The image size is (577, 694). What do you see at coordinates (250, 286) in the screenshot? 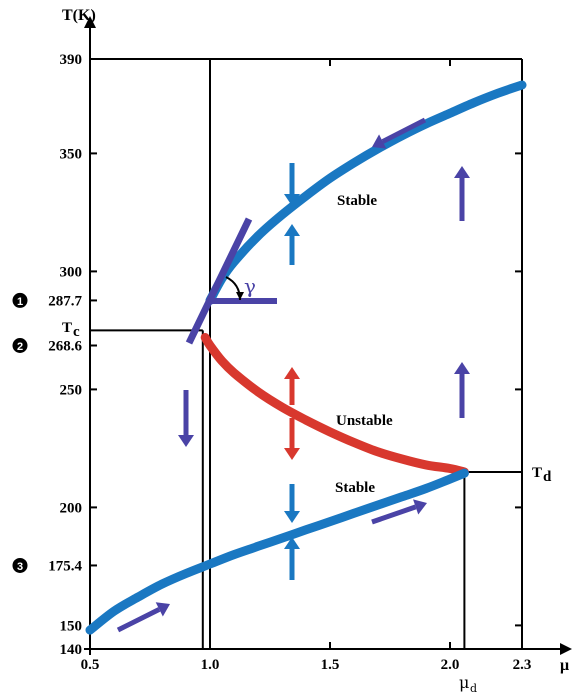
I see `angle-label: γ` at bounding box center [250, 286].